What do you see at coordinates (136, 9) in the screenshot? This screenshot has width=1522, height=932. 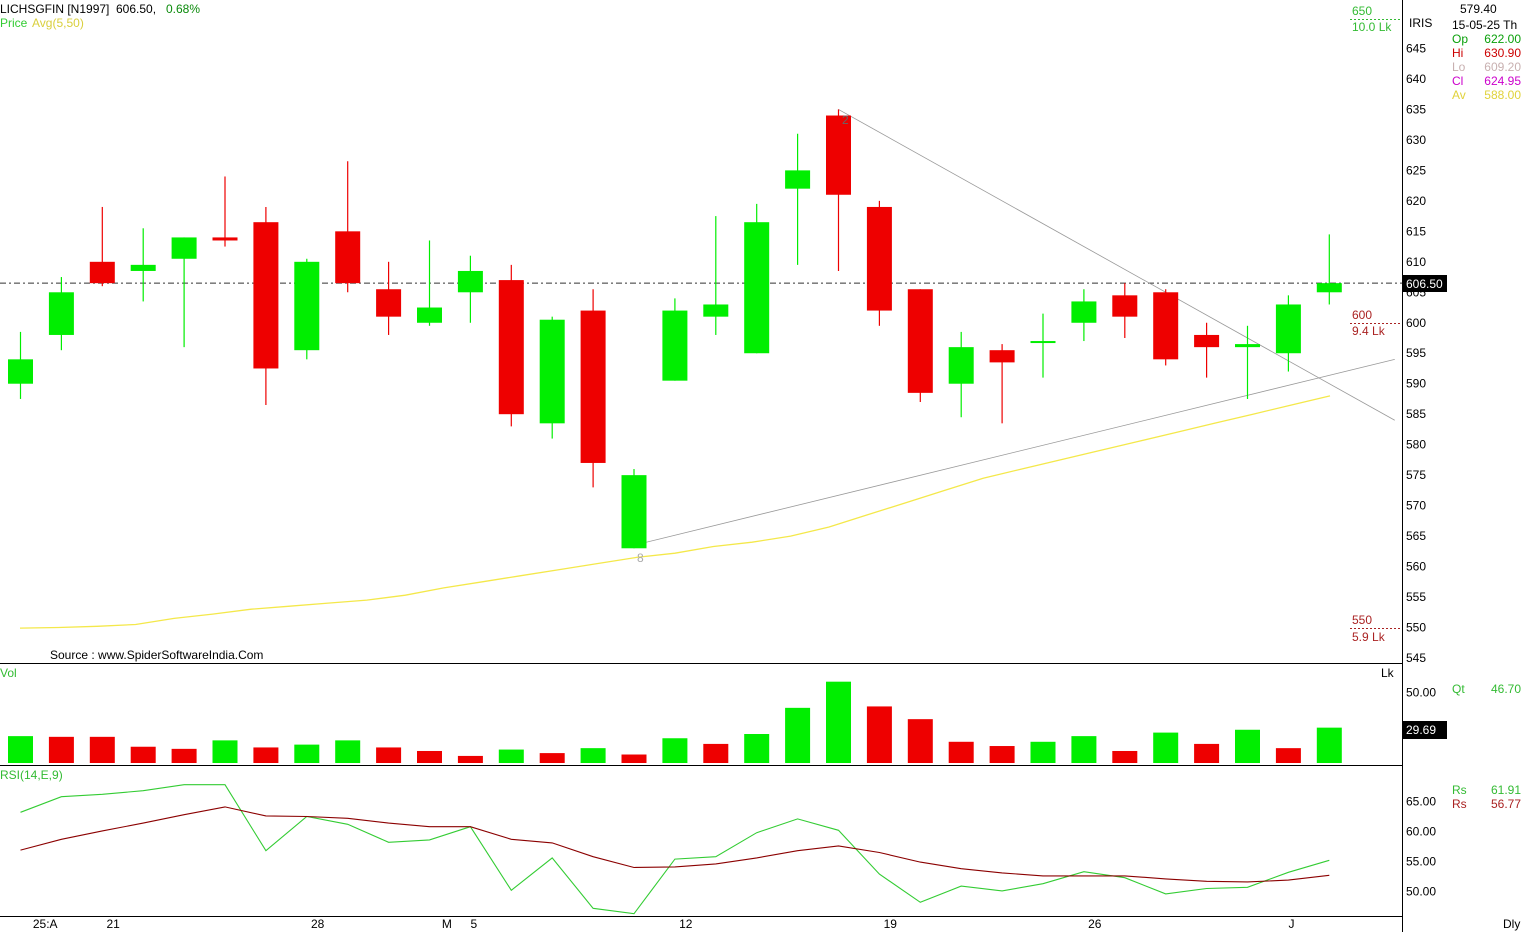 I see `last-price: 606.50,` at bounding box center [136, 9].